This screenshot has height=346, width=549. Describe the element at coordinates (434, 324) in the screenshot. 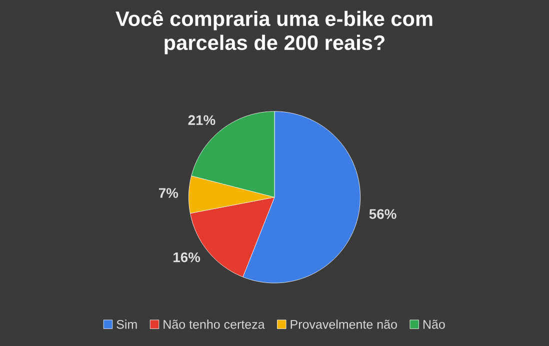

I see `legend-label: Não` at that location.